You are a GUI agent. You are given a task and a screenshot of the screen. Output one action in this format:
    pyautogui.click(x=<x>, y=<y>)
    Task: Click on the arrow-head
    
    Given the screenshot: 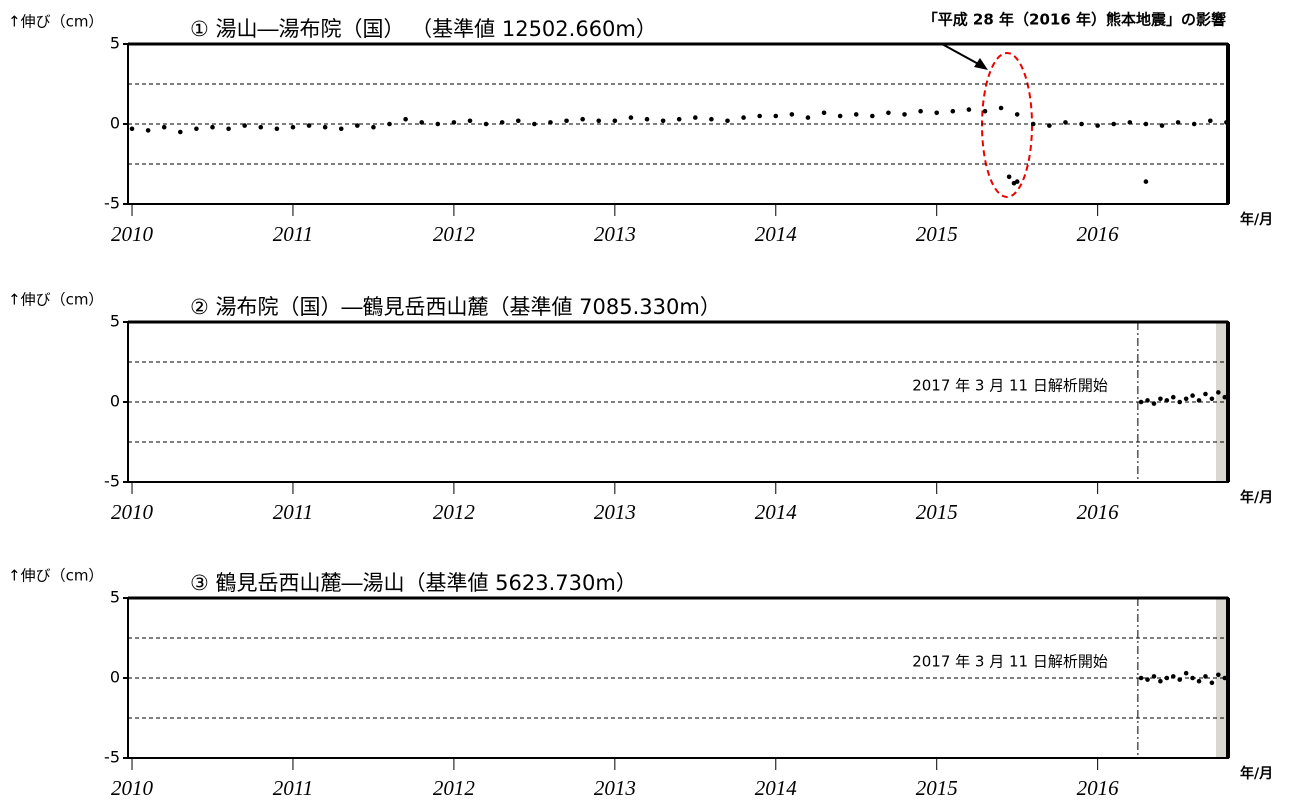 What is the action you would take?
    pyautogui.click(x=981, y=64)
    